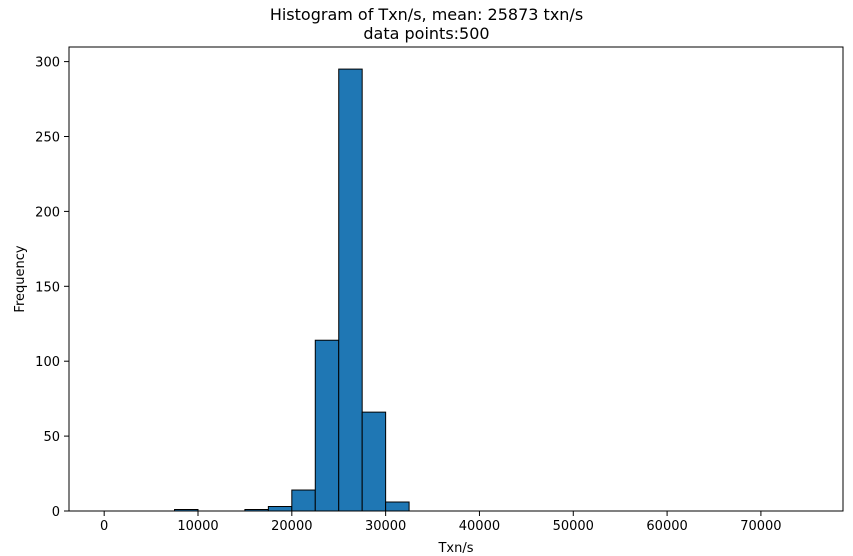 The width and height of the screenshot is (853, 556). Describe the element at coordinates (47, 362) in the screenshot. I see `y-tick-label-2: 100` at that location.